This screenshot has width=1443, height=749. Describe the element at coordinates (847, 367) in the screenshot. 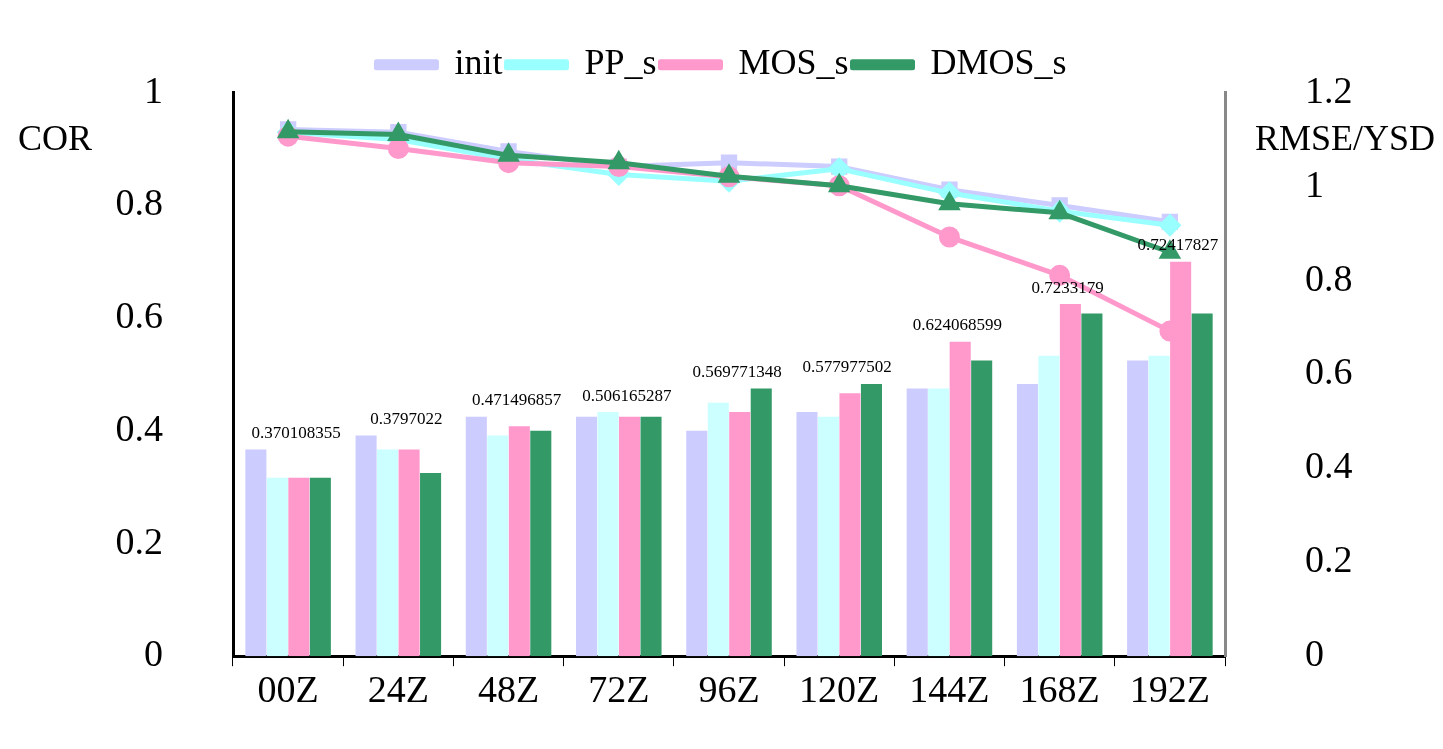

I see `annotation: 0.577977502` at that location.